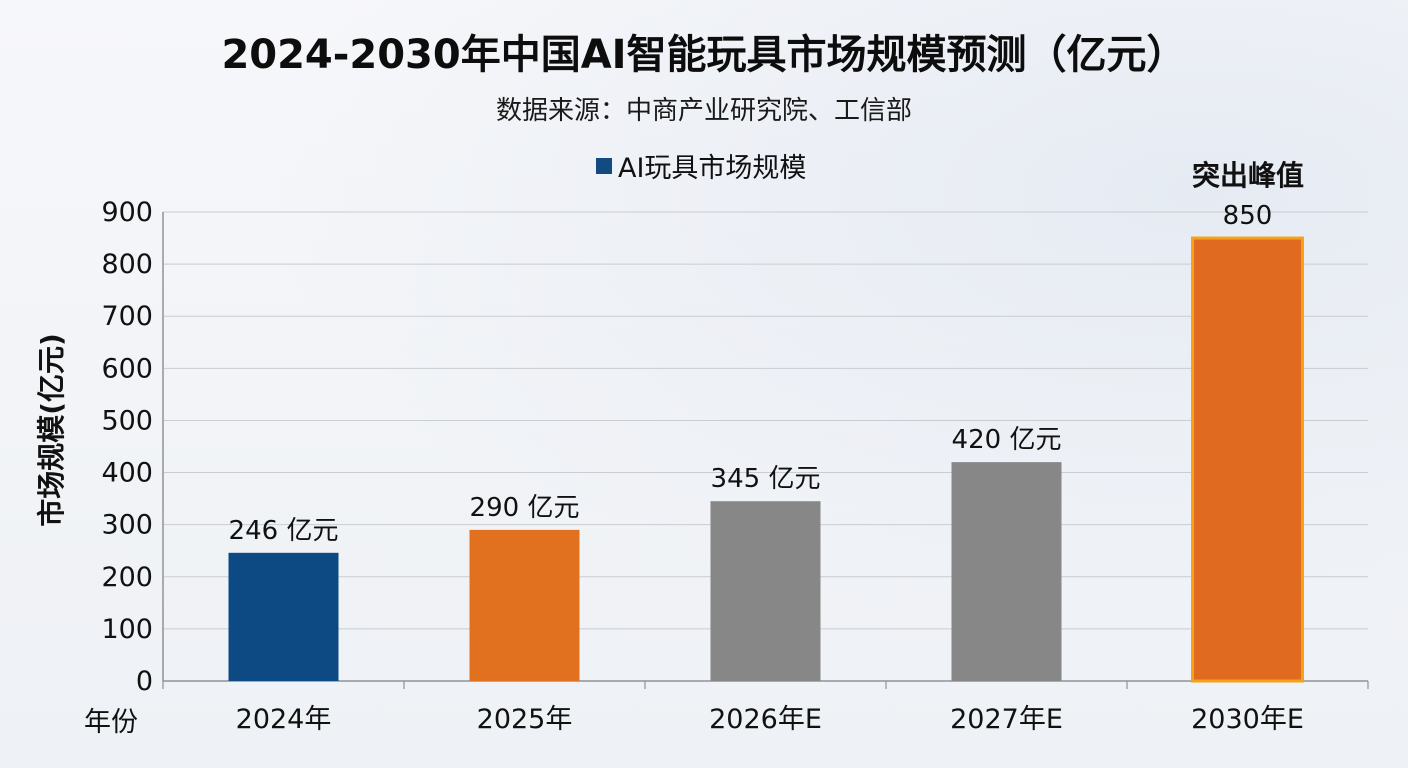 Image resolution: width=1408 pixels, height=768 pixels. I want to click on y-tick-label: 100, so click(127, 629).